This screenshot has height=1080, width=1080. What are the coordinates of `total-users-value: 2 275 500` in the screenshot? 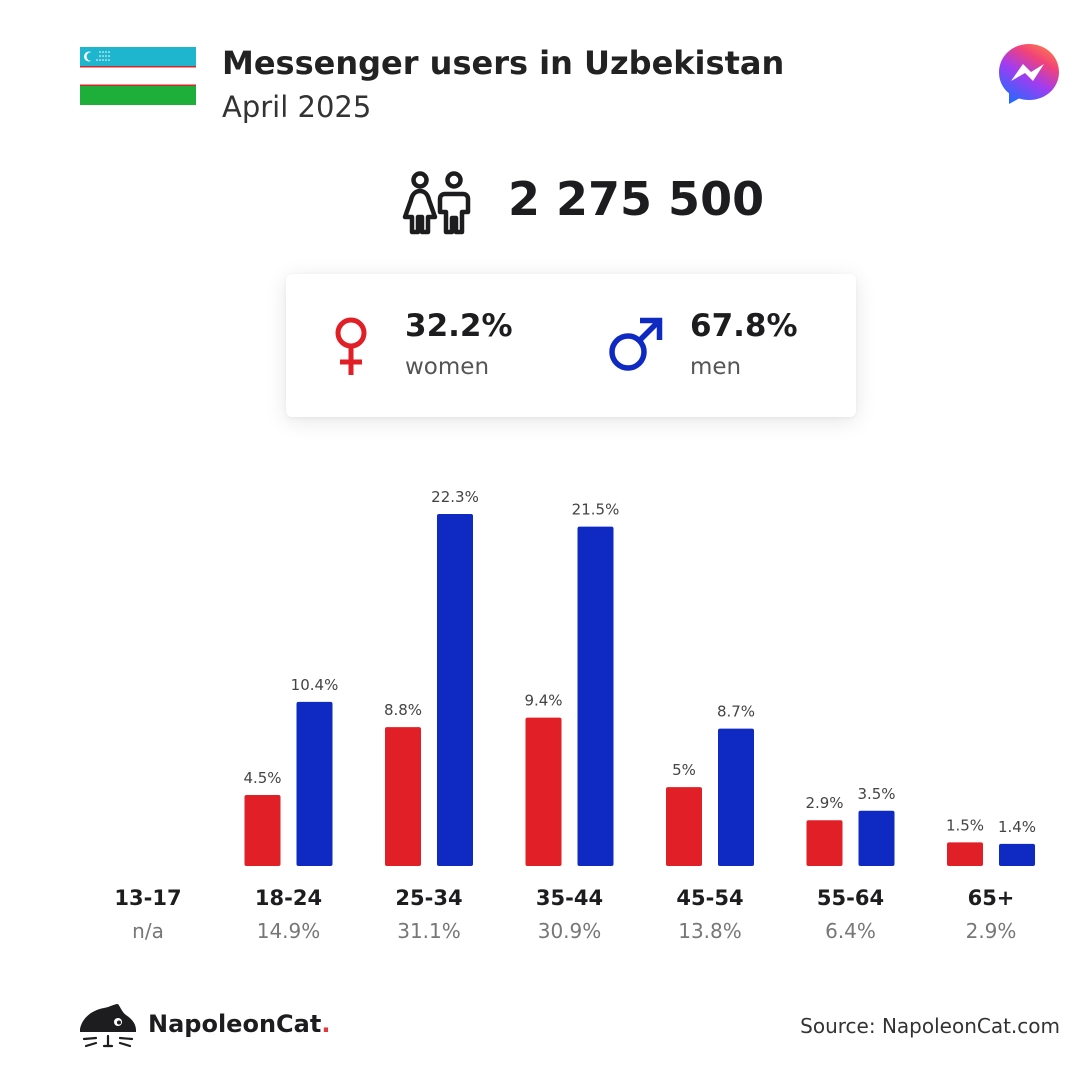 It's located at (636, 199).